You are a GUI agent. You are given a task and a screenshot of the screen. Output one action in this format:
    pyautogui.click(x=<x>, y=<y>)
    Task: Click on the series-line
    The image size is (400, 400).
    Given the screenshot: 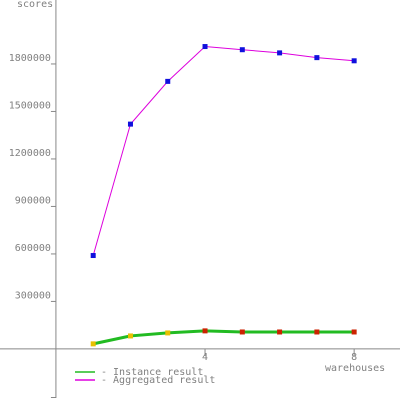 What is the action you would take?
    pyautogui.click(x=223, y=337)
    